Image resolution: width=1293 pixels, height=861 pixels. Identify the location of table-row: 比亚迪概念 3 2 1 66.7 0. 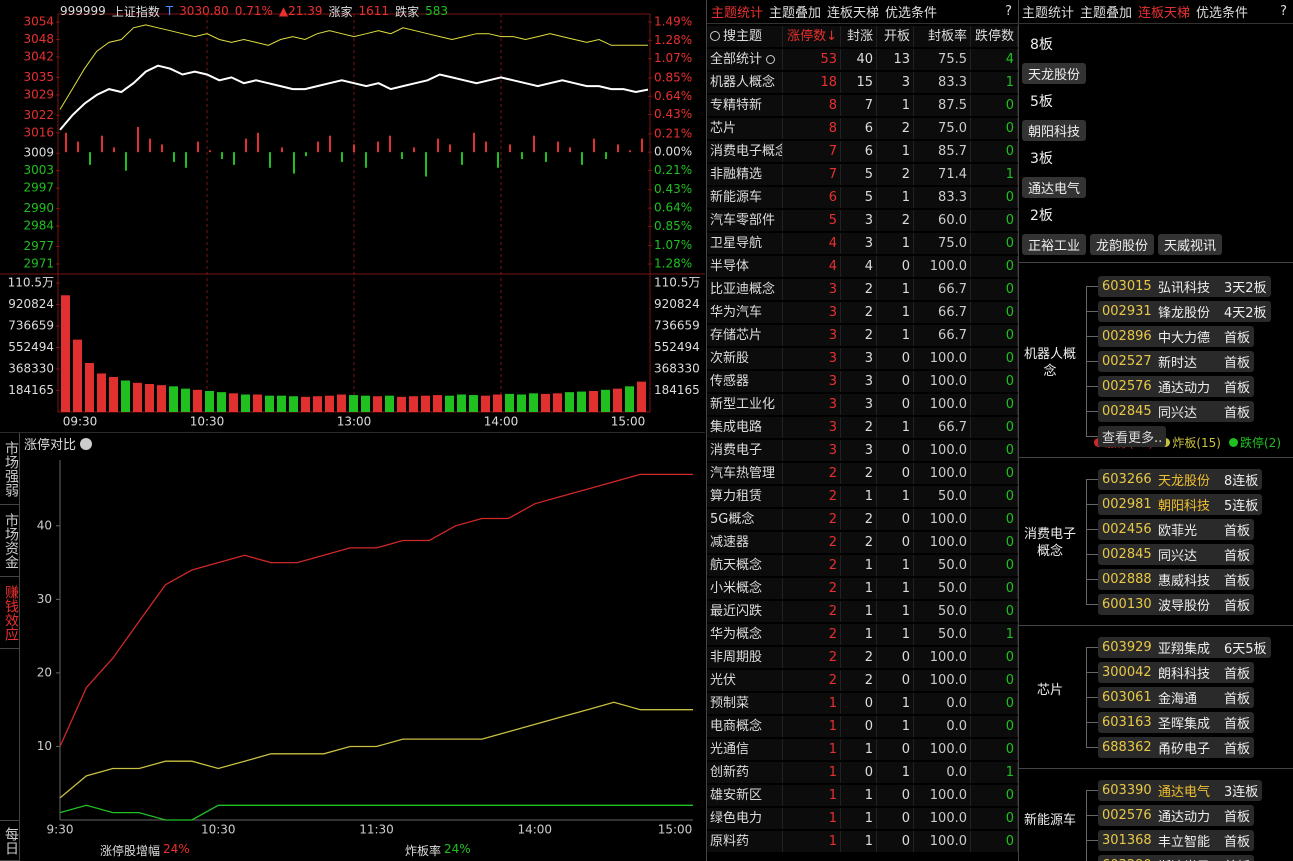
(862, 289).